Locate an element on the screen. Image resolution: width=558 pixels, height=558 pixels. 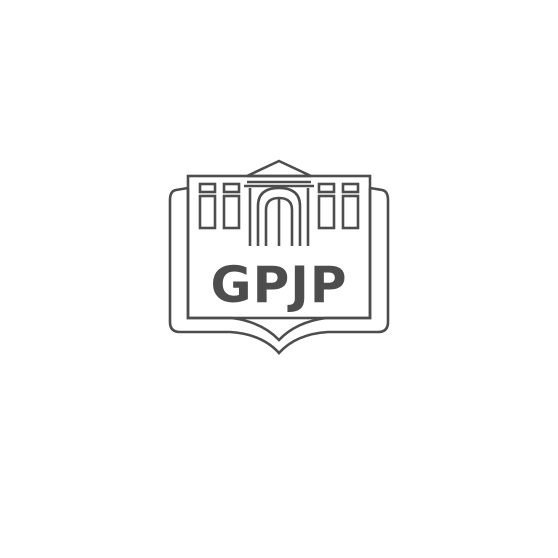
logo-text: GPJP is located at coordinates (279, 285).